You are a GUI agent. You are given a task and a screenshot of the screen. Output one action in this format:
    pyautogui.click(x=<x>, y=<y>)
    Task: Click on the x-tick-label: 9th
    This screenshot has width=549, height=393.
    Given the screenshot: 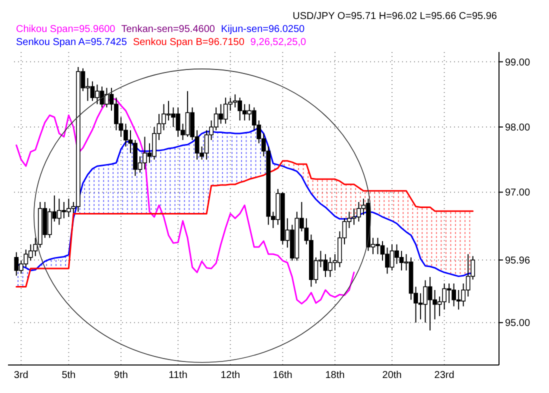 What is the action you would take?
    pyautogui.click(x=121, y=375)
    